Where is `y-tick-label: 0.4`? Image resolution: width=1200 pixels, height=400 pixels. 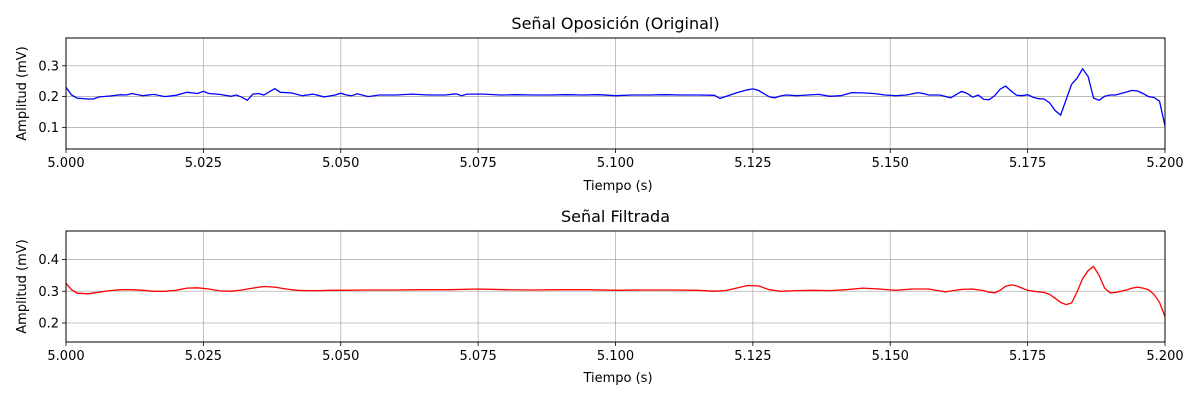 y-tick-label: 0.4 is located at coordinates (48, 260).